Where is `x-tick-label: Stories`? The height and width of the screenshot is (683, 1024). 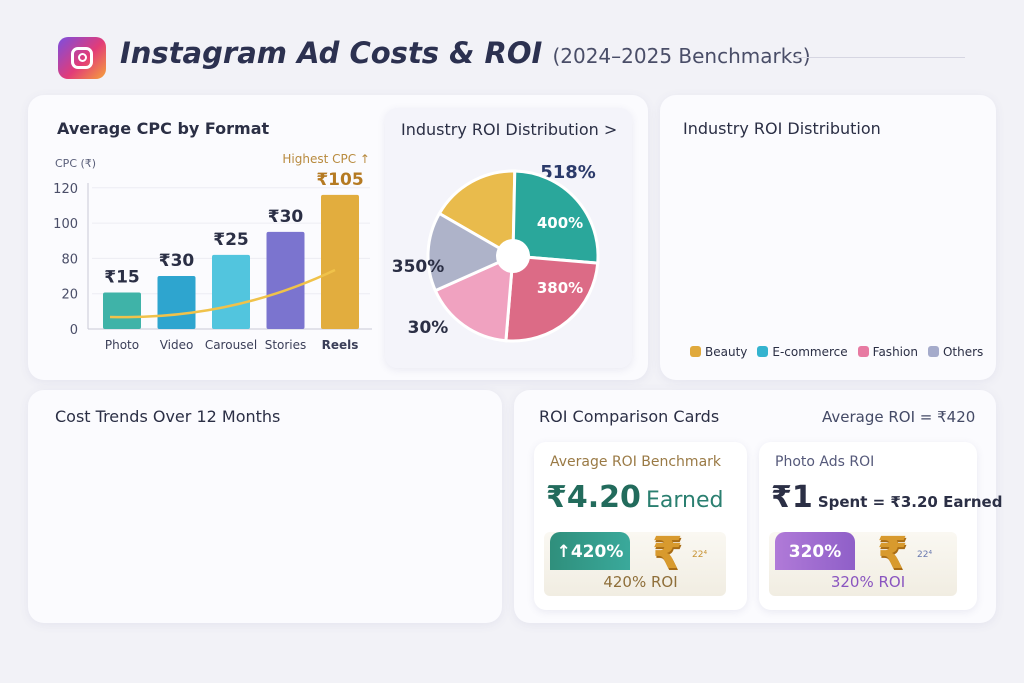
x-tick-label: Stories is located at coordinates (286, 345).